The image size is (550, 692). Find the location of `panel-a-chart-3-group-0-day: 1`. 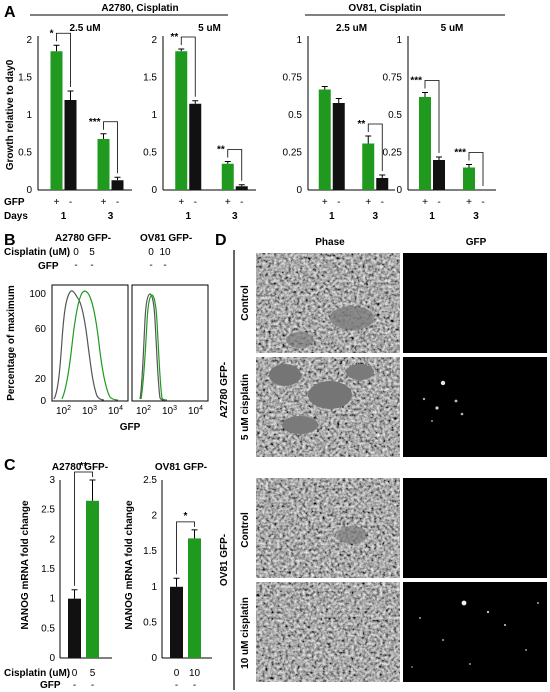

panel-a-chart-3-group-0-day: 1 is located at coordinates (432, 216).